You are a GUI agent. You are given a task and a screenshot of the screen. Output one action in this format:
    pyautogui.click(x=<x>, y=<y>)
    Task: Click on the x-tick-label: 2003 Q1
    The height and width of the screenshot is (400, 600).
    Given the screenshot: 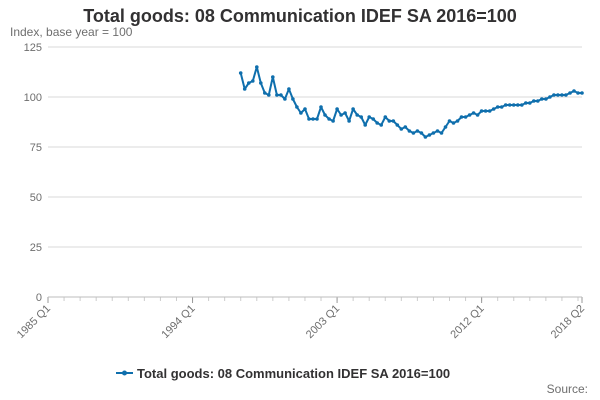 What is the action you would take?
    pyautogui.click(x=323, y=322)
    